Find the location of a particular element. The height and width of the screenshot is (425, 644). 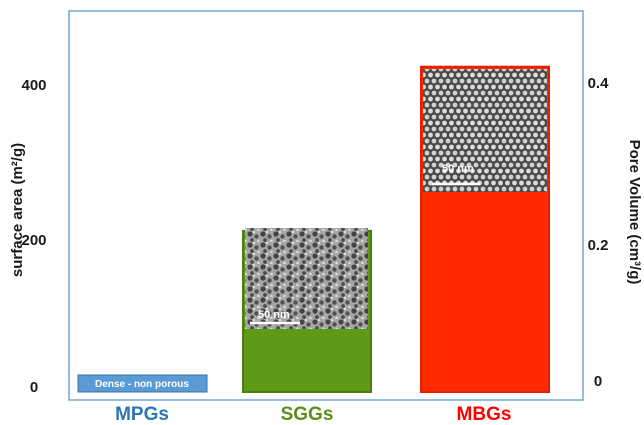

x-axis: MPGs SGGs MBGs is located at coordinates (313, 414).